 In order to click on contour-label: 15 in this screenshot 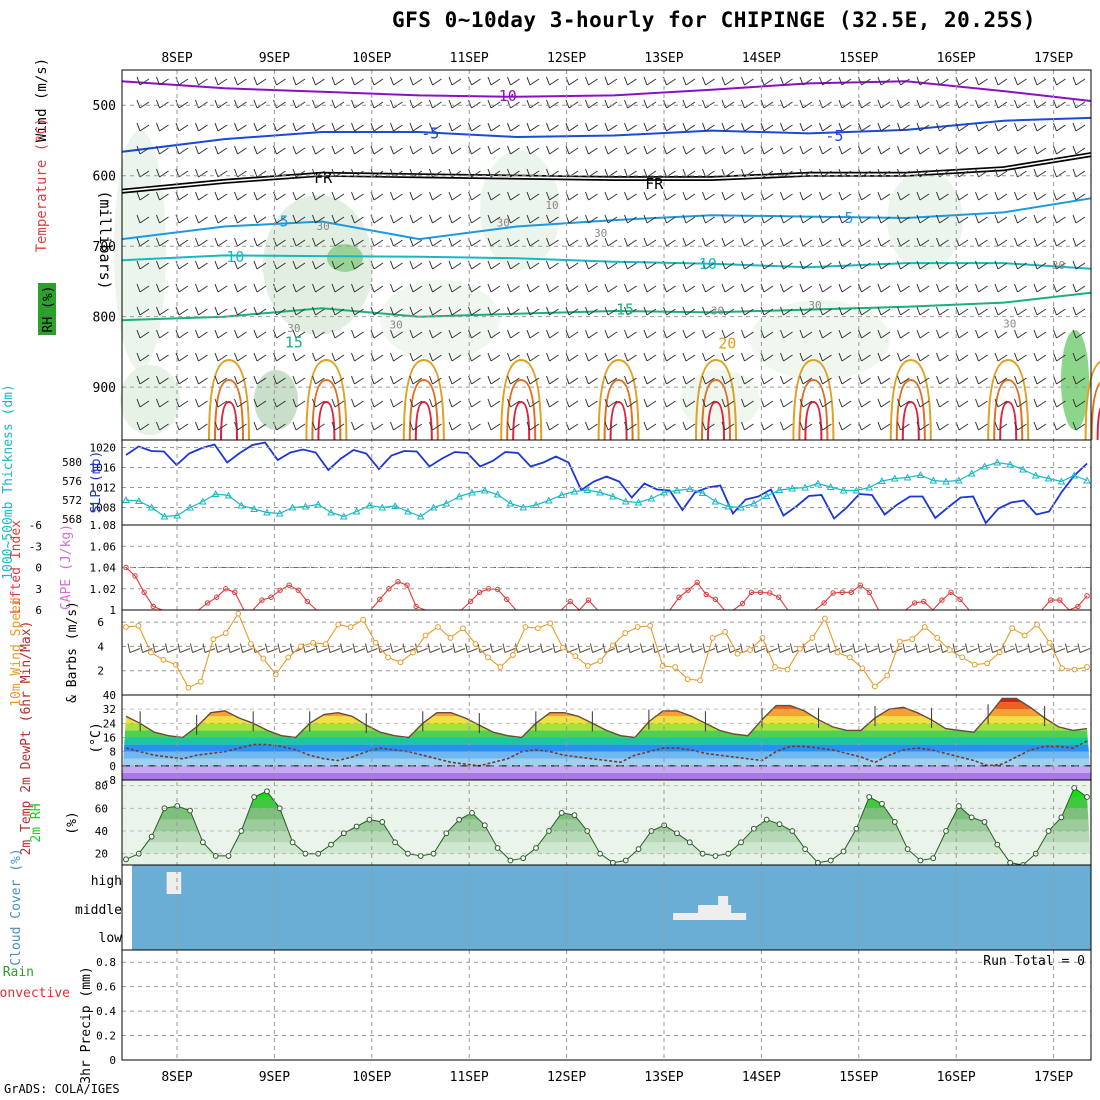, I will do `click(625, 310)`.